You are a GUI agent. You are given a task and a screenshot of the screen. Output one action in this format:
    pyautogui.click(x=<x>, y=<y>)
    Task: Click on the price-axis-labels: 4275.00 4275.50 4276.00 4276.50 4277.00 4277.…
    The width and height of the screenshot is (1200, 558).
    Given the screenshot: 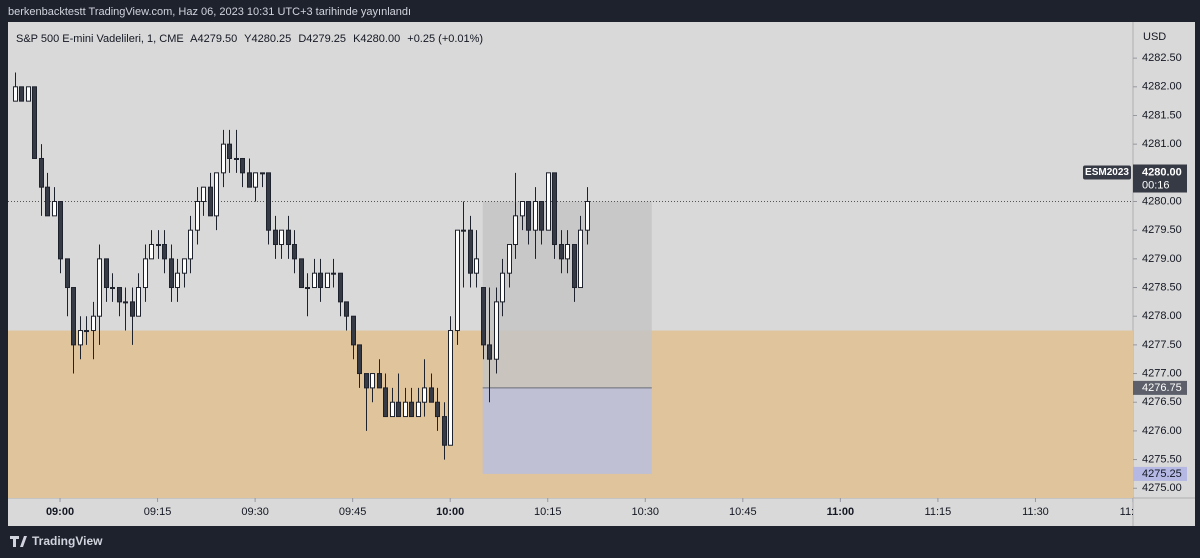 What is the action you would take?
    pyautogui.click(x=1135, y=273)
    